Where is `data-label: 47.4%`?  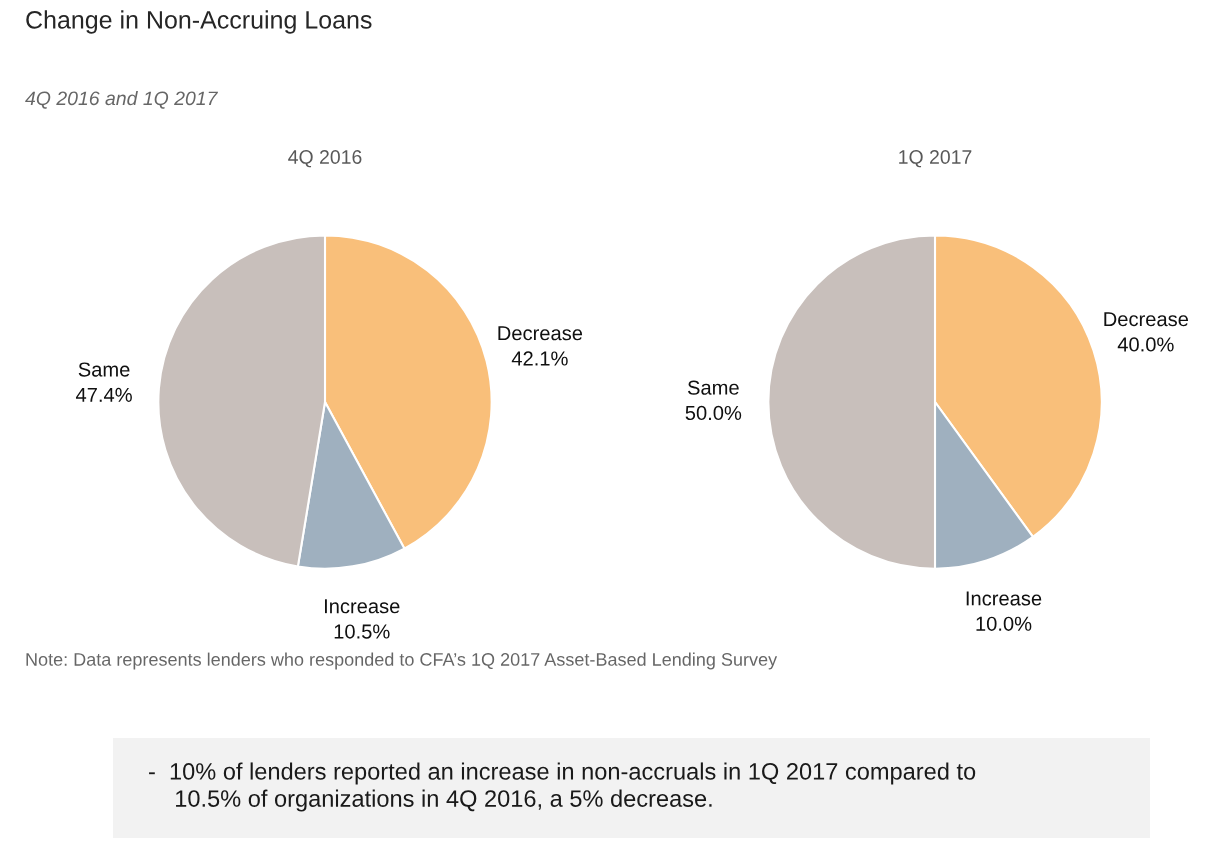
data-label: 47.4% is located at coordinates (103, 394).